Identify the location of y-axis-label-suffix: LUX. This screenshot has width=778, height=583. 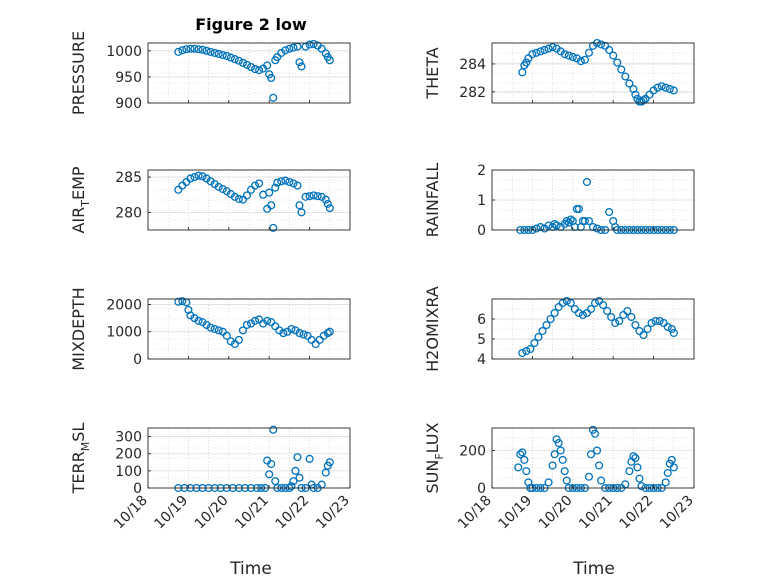
(432, 437).